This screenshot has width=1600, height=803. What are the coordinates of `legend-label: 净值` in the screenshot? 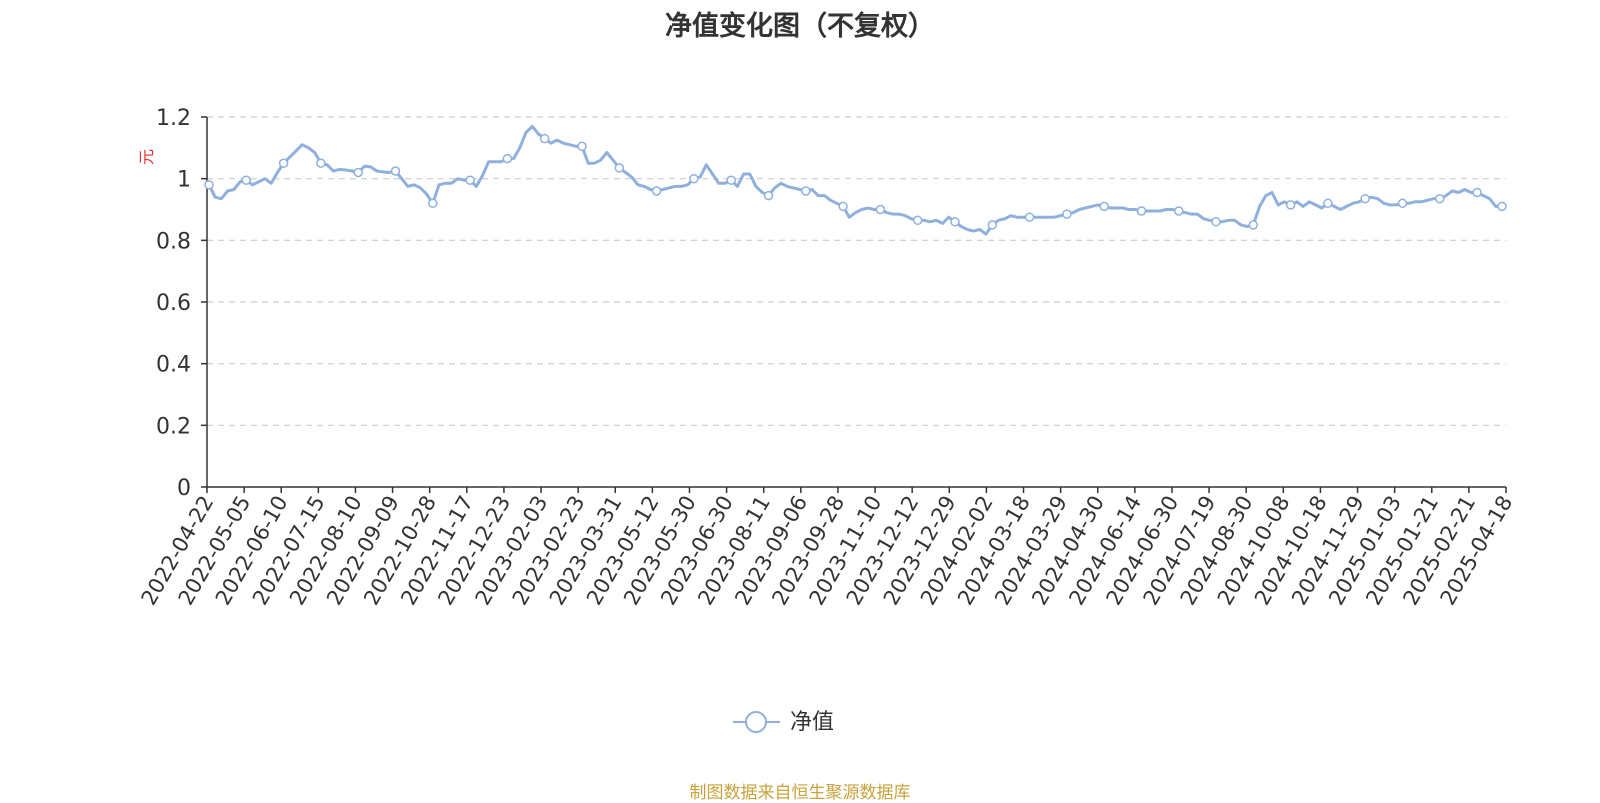 It's located at (812, 722).